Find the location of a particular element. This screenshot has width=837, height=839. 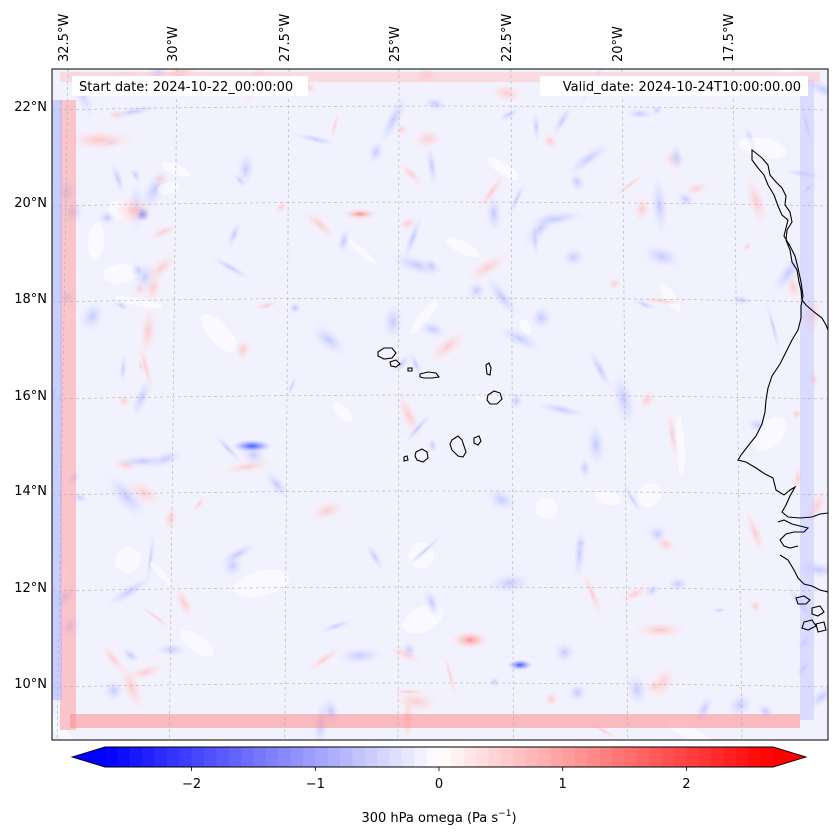

colorbar-tick-label: 1 is located at coordinates (563, 784).